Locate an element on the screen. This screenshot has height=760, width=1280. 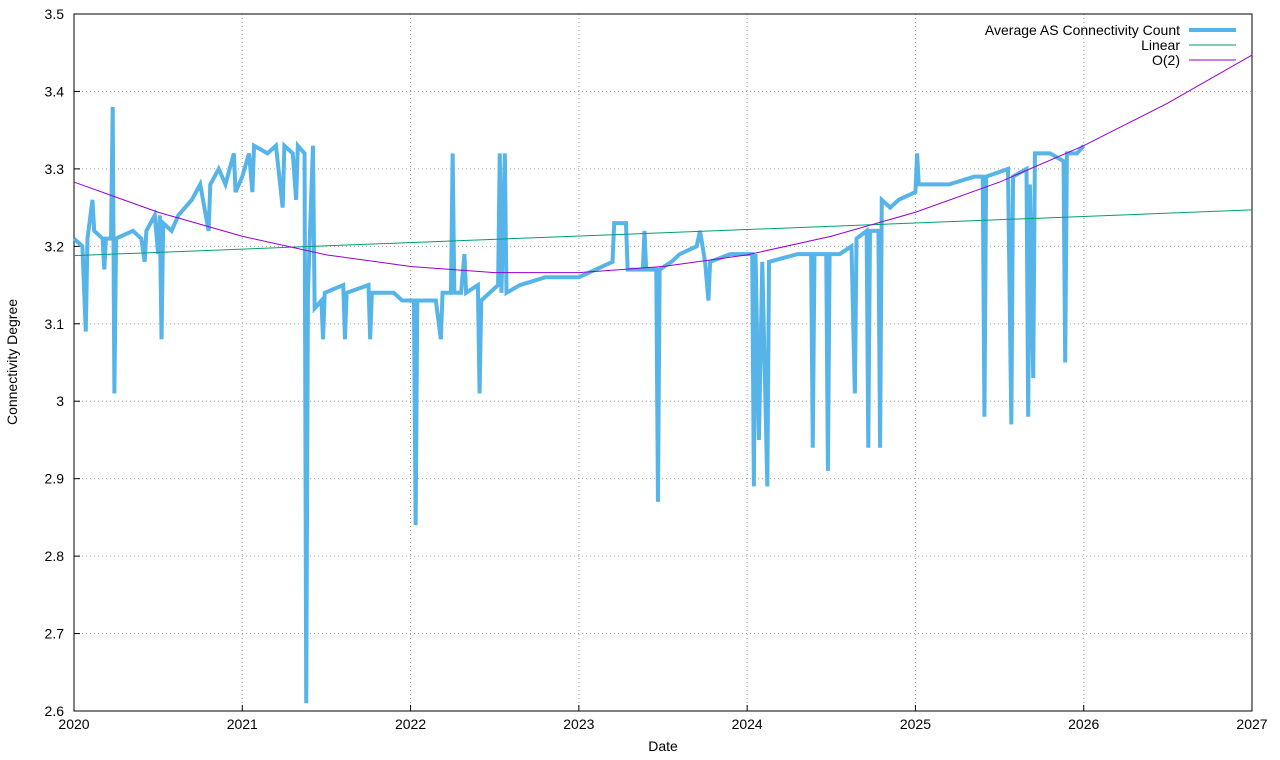
legend-label: O(2) is located at coordinates (1166, 60).